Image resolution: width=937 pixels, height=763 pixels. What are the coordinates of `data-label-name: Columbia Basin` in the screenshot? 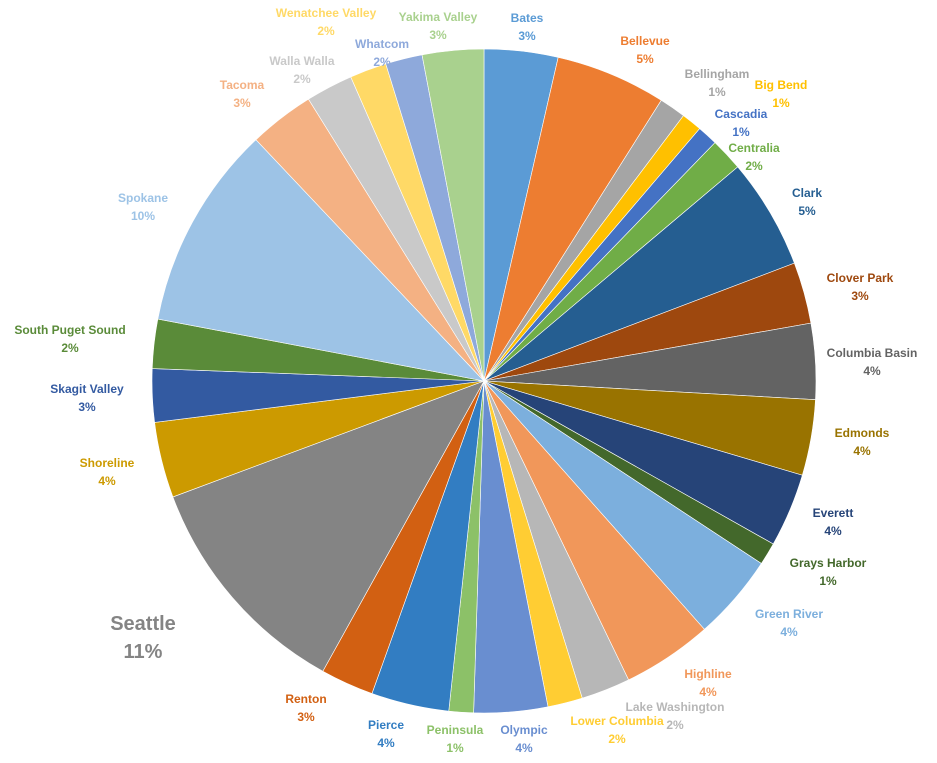 It's located at (872, 353).